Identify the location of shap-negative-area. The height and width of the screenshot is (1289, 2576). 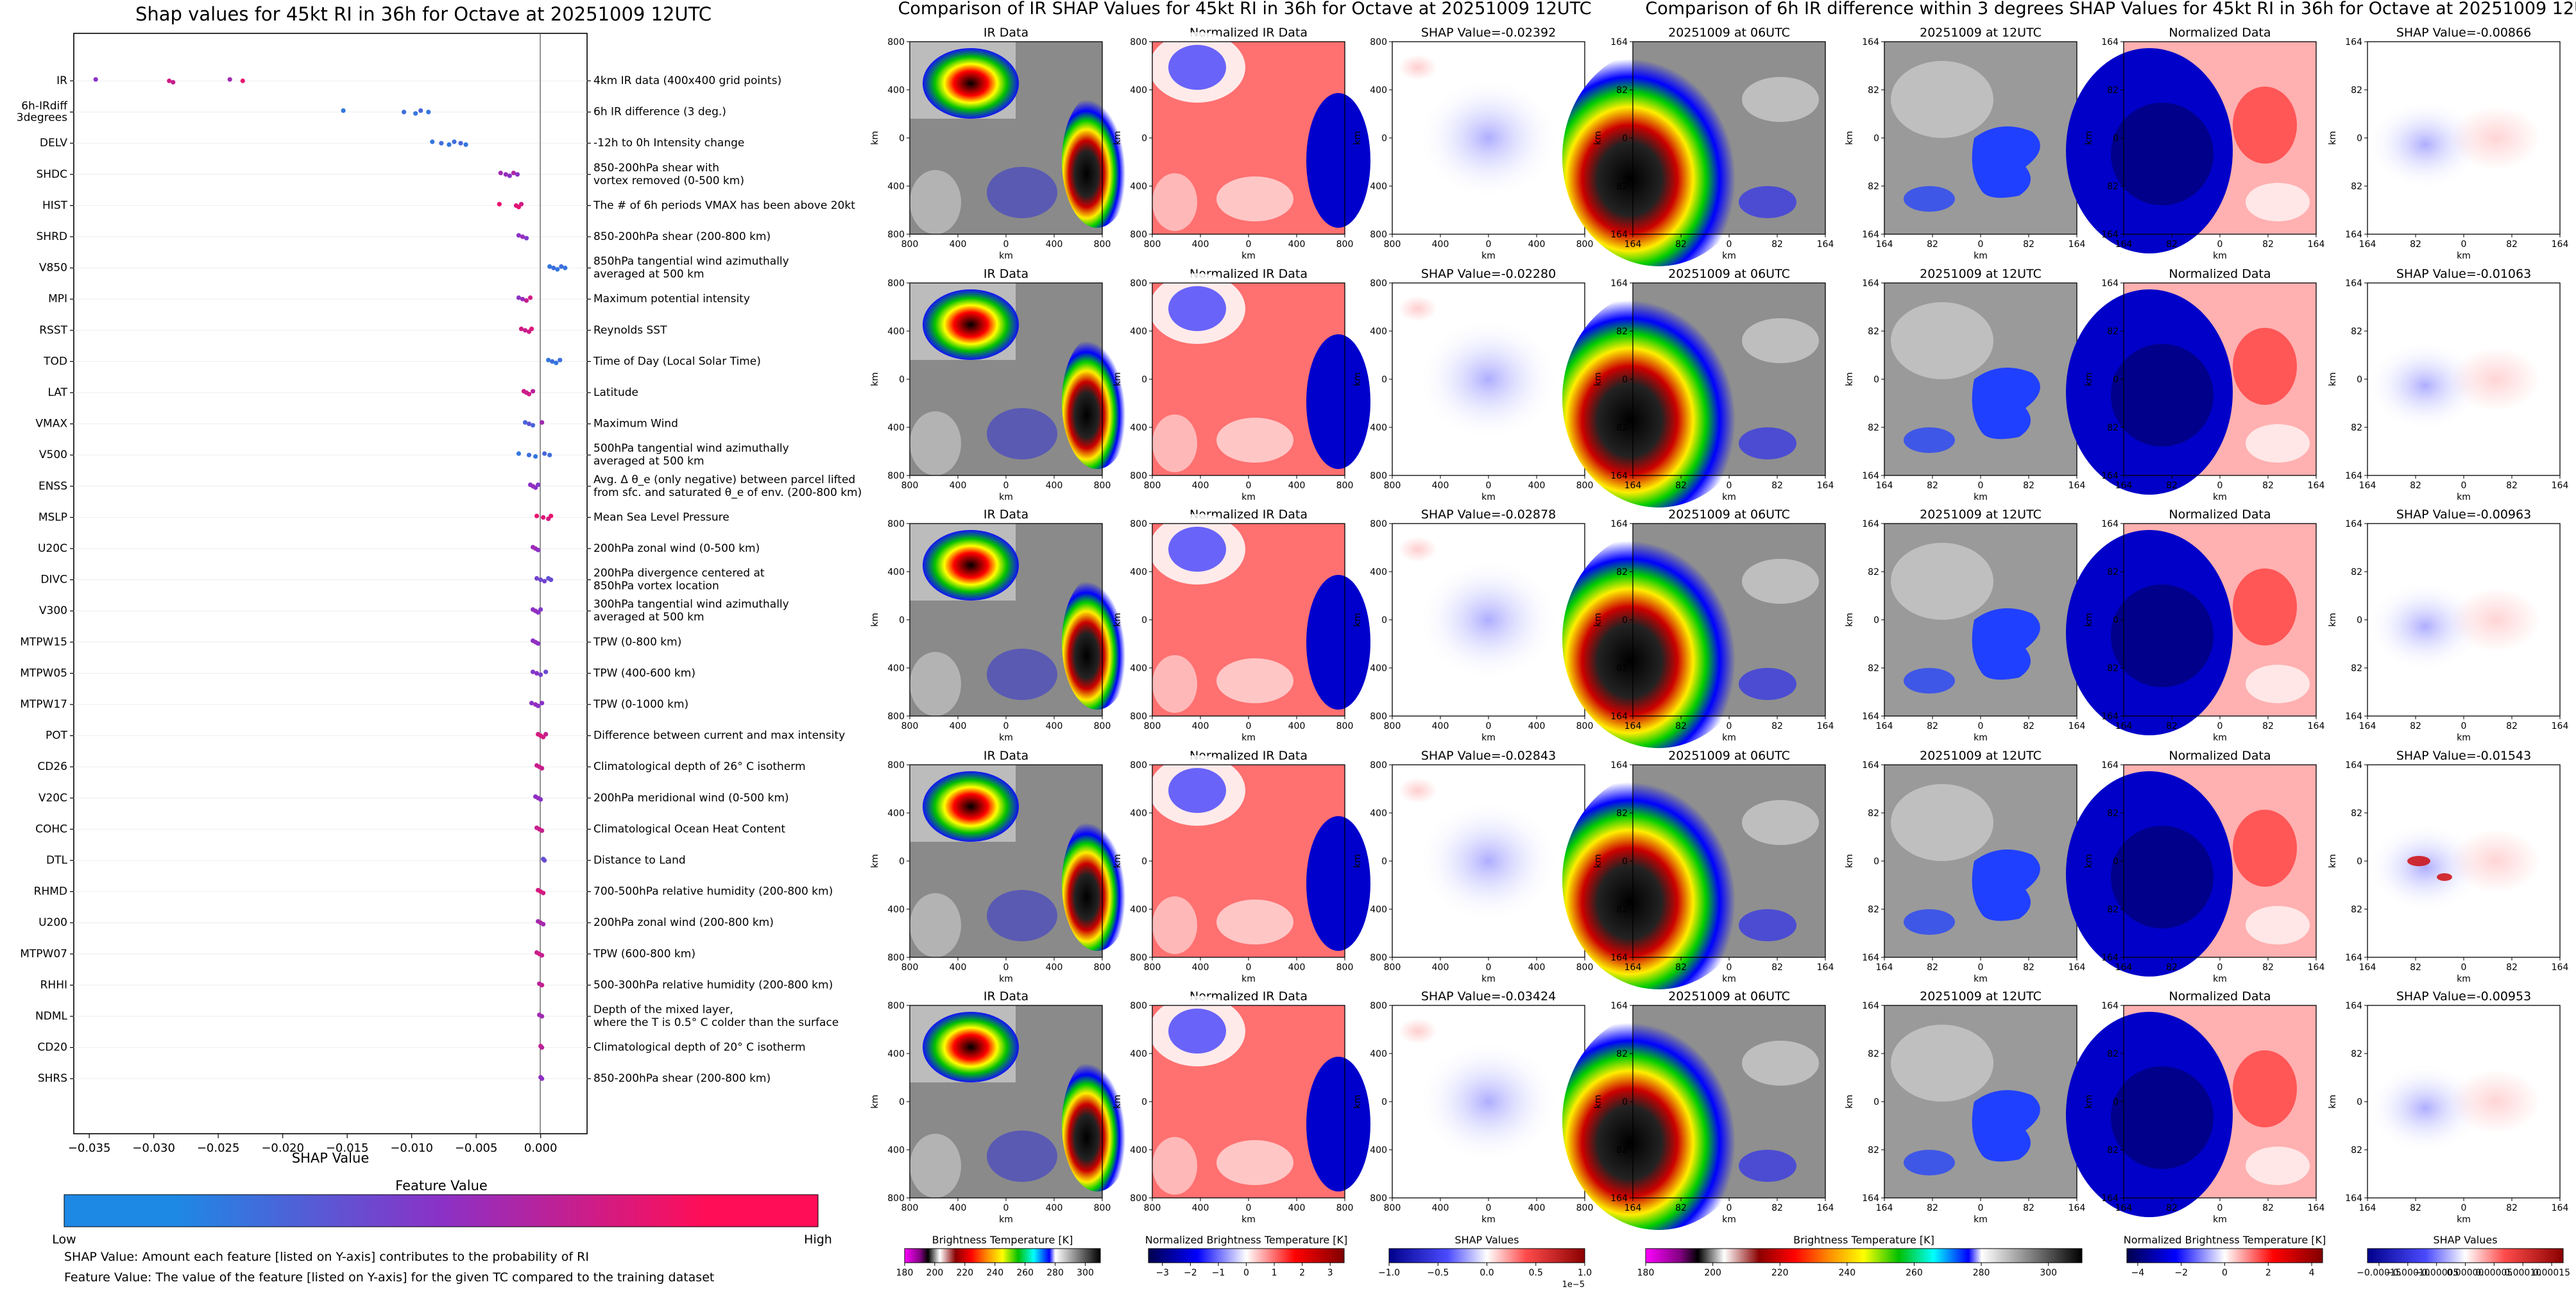
(2425, 144).